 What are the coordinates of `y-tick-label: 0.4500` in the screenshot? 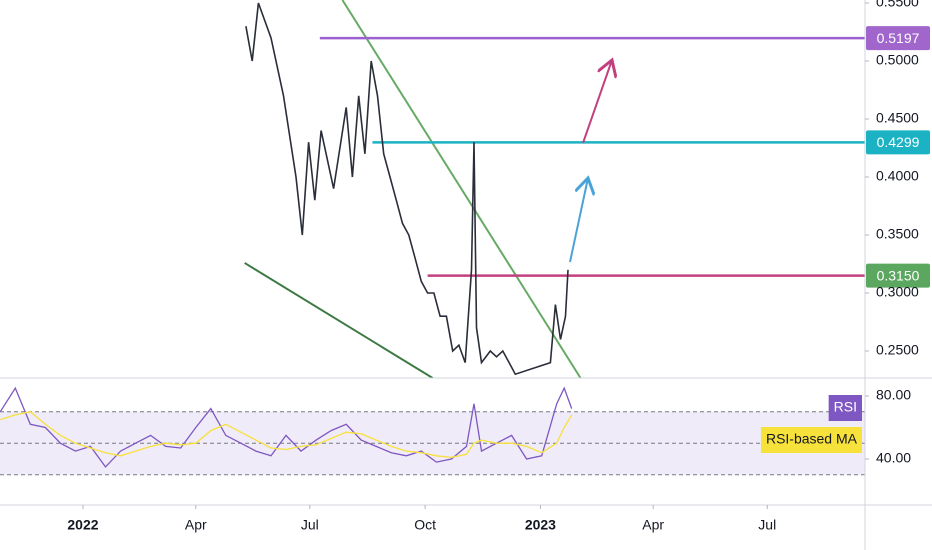 It's located at (897, 118).